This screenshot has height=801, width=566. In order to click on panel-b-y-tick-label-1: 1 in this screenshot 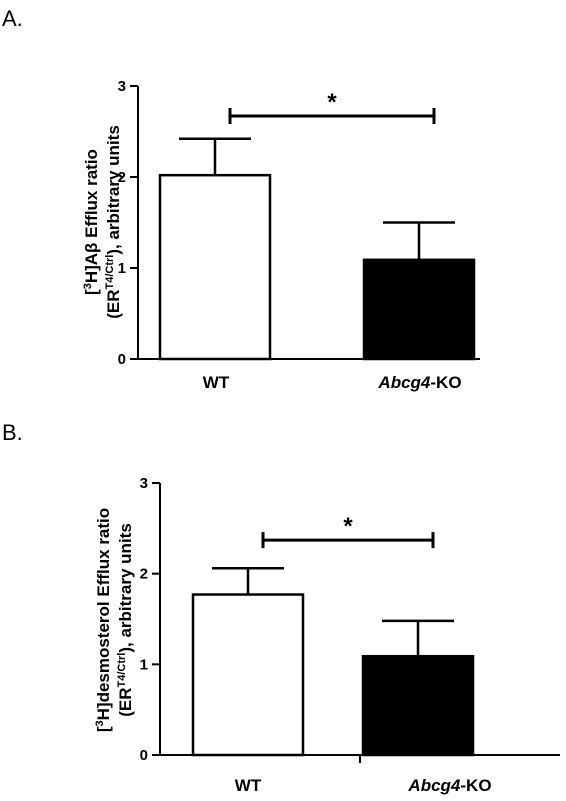, I will do `click(144, 664)`.